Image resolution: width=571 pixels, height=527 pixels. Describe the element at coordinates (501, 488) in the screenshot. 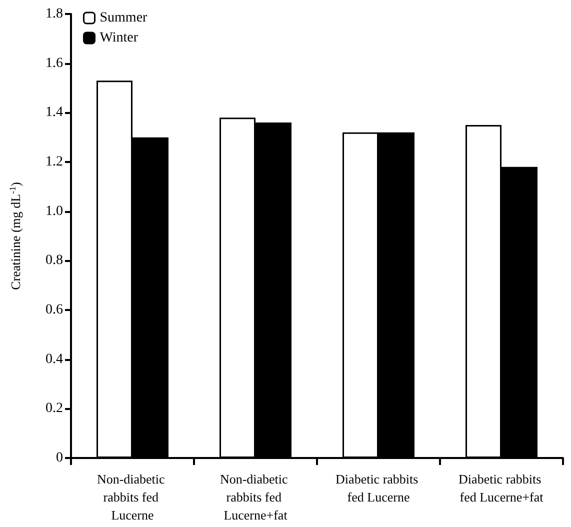

I see `x-tick-label: Diabetic rabbits fed Lucerne+fat` at that location.